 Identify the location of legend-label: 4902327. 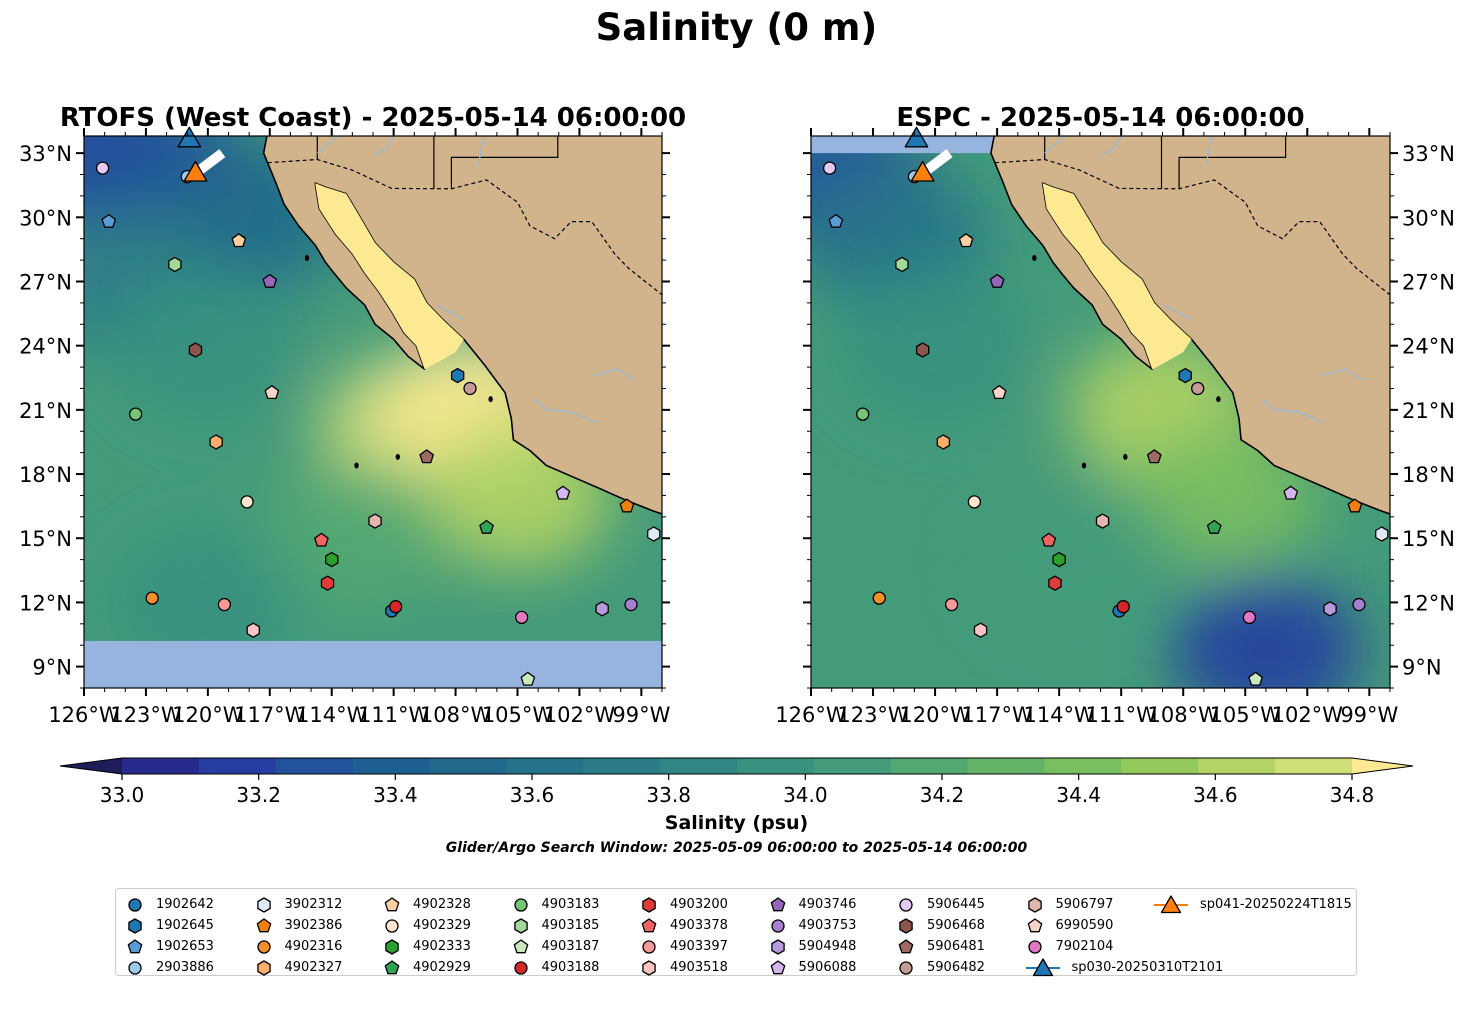
(313, 967).